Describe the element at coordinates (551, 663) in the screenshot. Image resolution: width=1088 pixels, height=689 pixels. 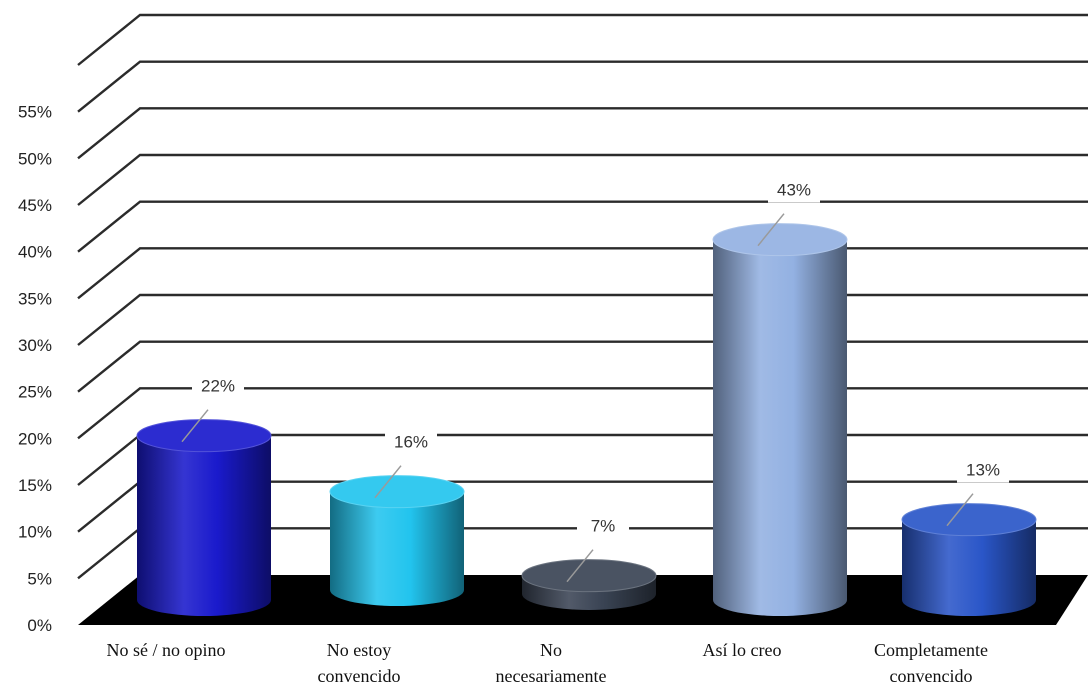
I see `x-tick-label: No necesariamente` at that location.